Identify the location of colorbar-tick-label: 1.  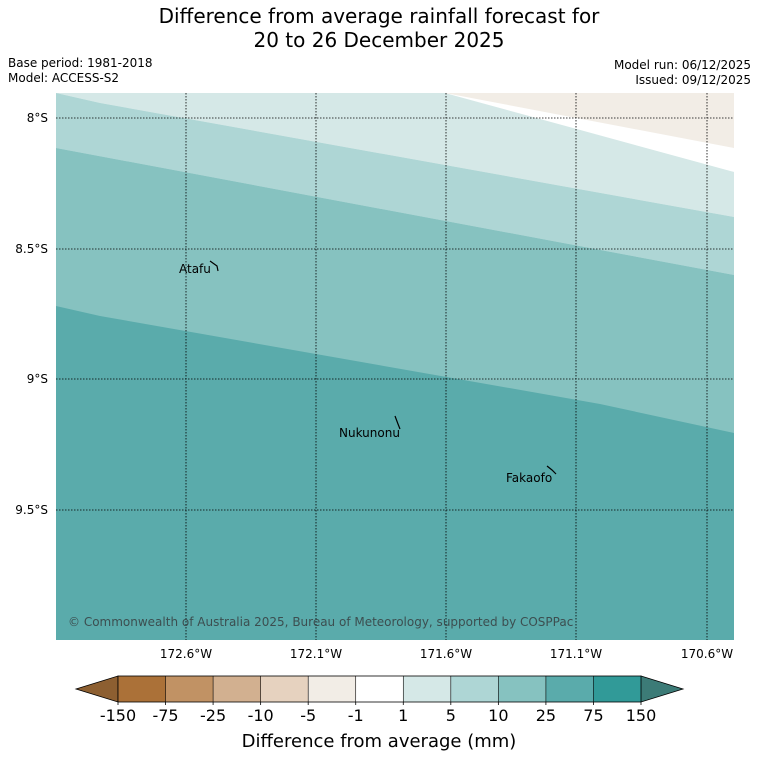
(403, 715).